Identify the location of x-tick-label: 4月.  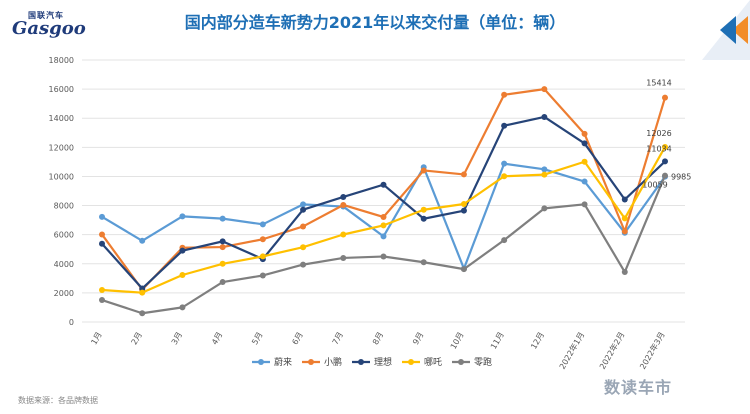
(217, 339).